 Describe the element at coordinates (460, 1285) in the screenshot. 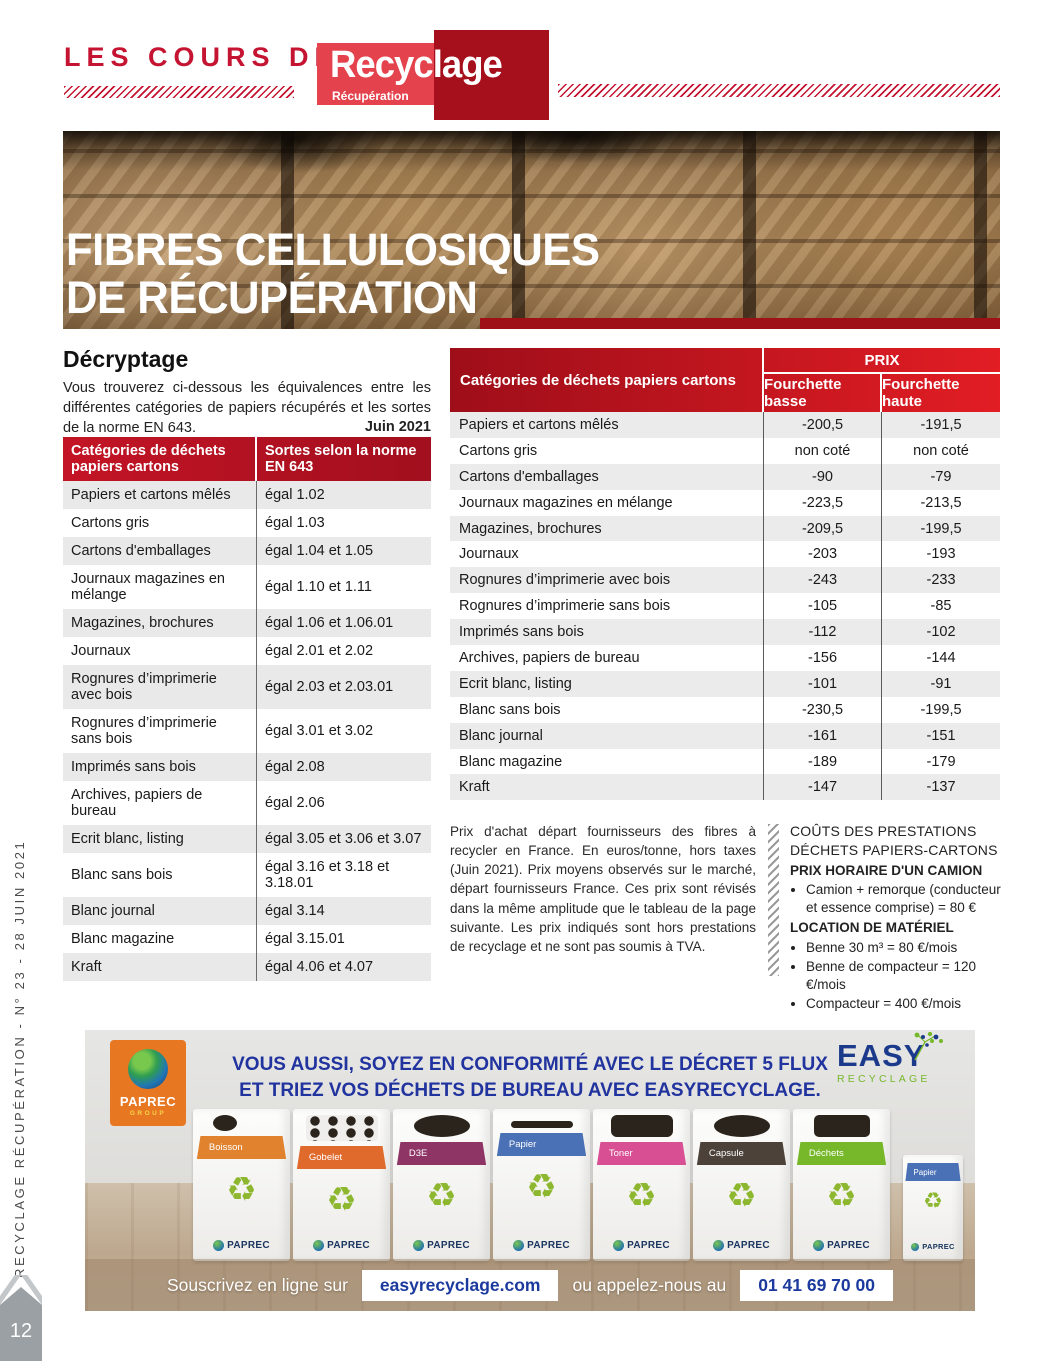

I see `website-link: easyrecyclage.com` at that location.